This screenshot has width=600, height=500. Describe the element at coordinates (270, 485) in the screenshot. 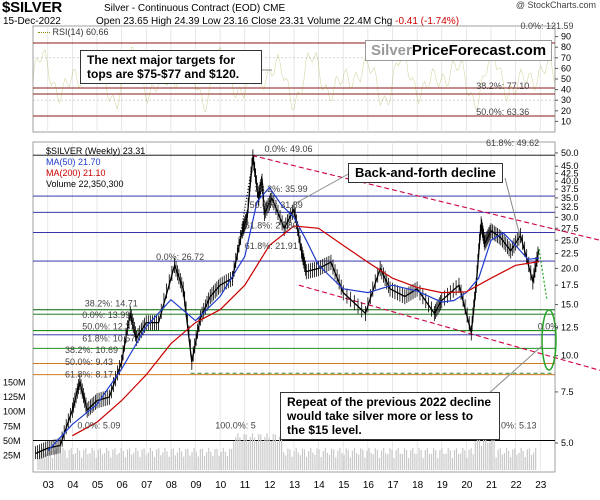

I see `x-tick-label: 12` at that location.